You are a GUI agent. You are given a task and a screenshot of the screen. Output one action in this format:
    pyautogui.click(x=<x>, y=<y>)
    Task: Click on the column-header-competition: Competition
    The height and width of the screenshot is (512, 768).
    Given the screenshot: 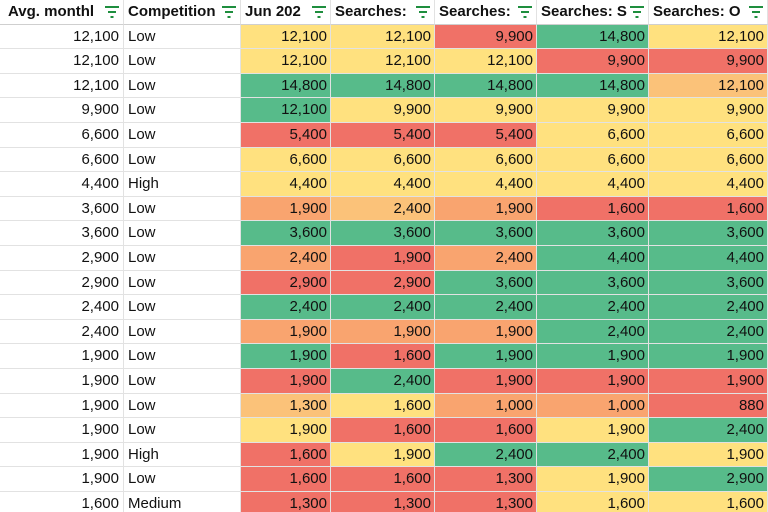 What is the action you would take?
    pyautogui.click(x=182, y=12)
    